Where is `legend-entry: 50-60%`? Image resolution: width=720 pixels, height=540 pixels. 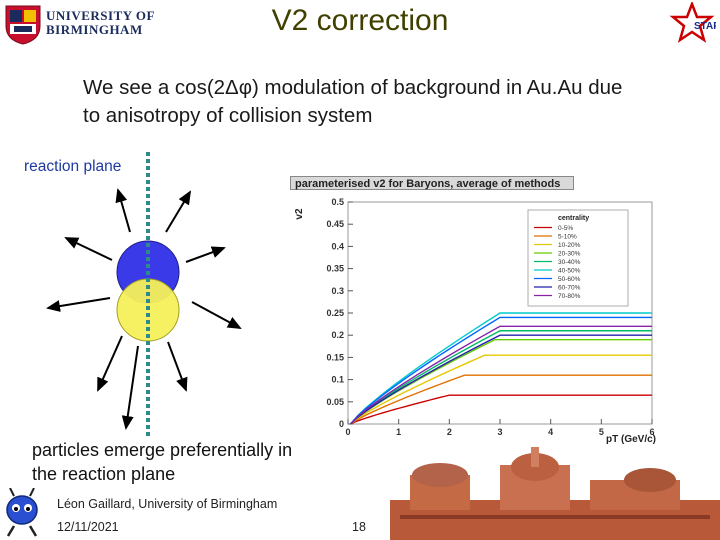
legend-entry: 50-60% is located at coordinates (569, 279).